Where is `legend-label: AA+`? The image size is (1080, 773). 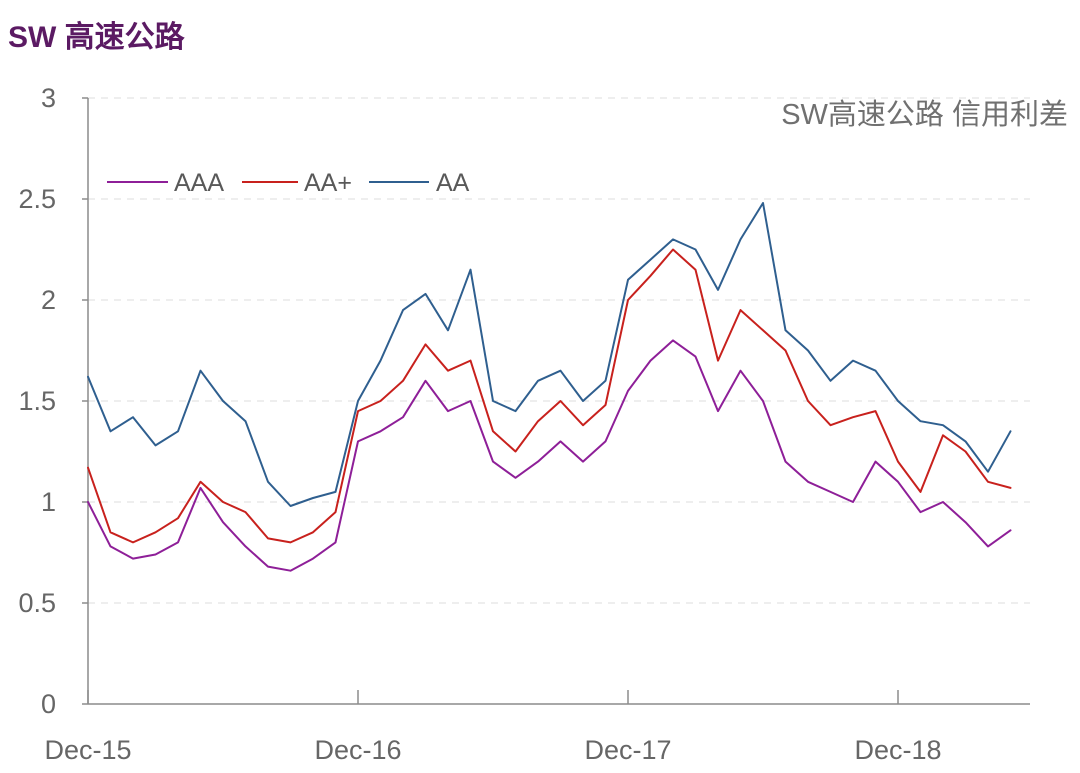 legend-label: AA+ is located at coordinates (328, 183).